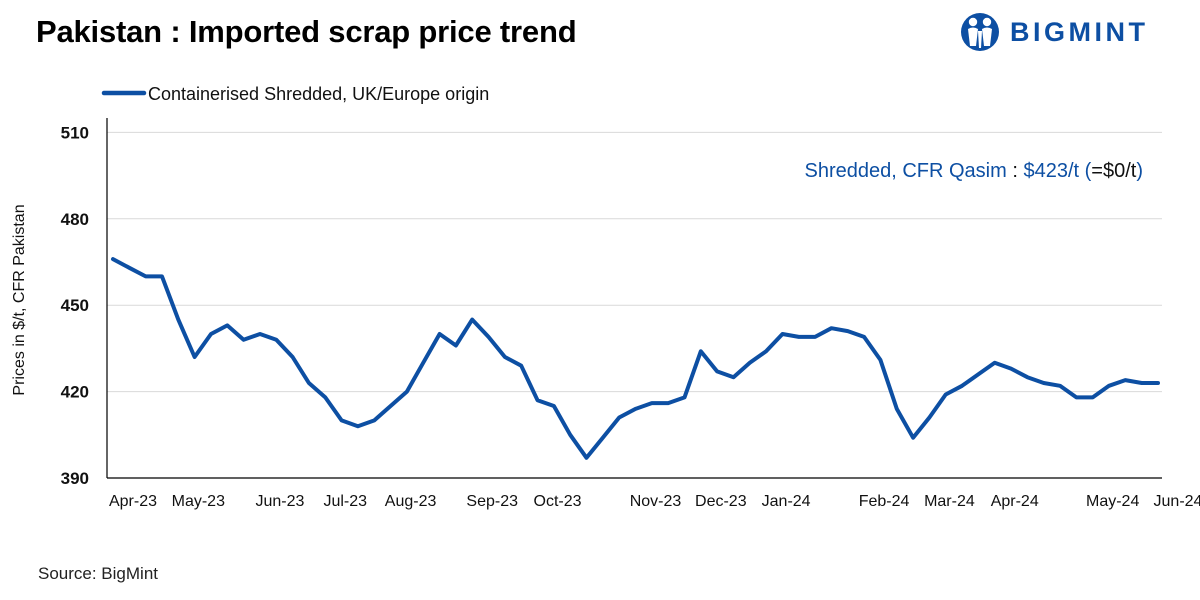 The height and width of the screenshot is (600, 1200). What do you see at coordinates (133, 501) in the screenshot?
I see `x-tick-label: Apr-23` at bounding box center [133, 501].